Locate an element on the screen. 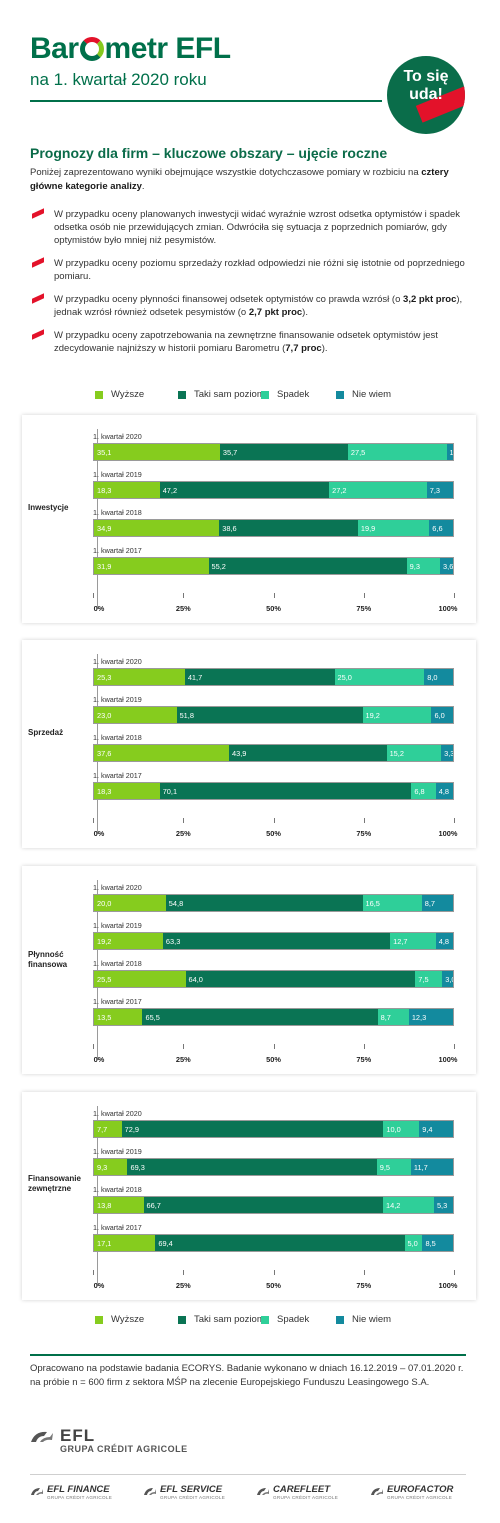 The width and height of the screenshot is (500, 1523). bar-segment: 64,0 is located at coordinates (300, 979).